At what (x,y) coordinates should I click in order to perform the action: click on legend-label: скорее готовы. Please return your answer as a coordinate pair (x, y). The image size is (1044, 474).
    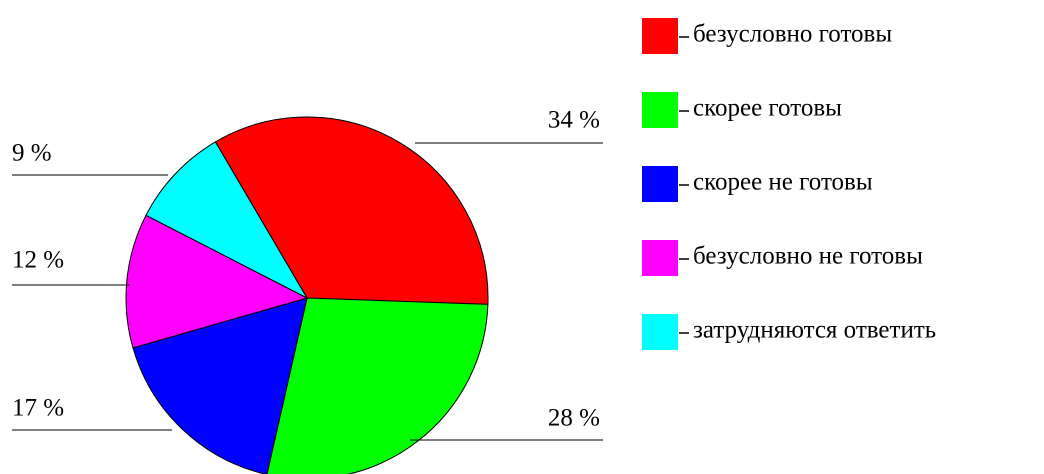
    Looking at the image, I should click on (767, 108).